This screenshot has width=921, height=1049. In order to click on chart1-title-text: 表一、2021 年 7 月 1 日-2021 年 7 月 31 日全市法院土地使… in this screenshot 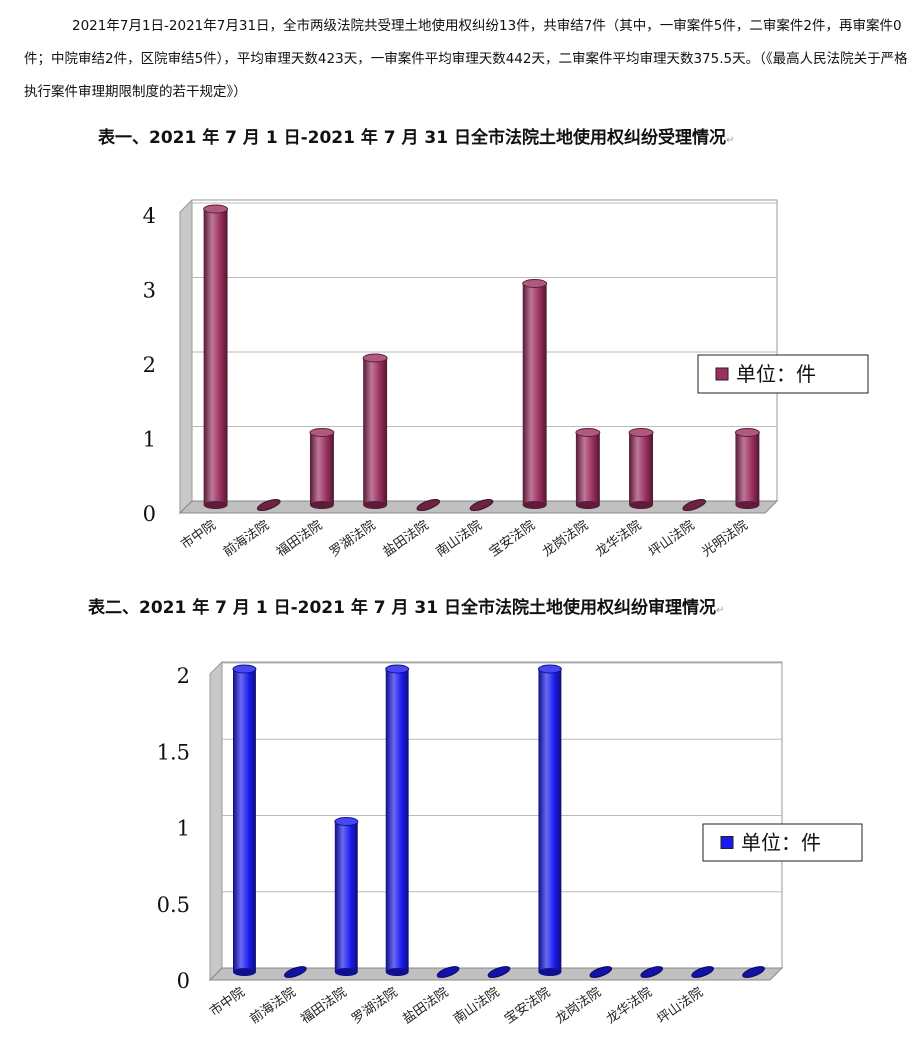, I will do `click(412, 138)`.